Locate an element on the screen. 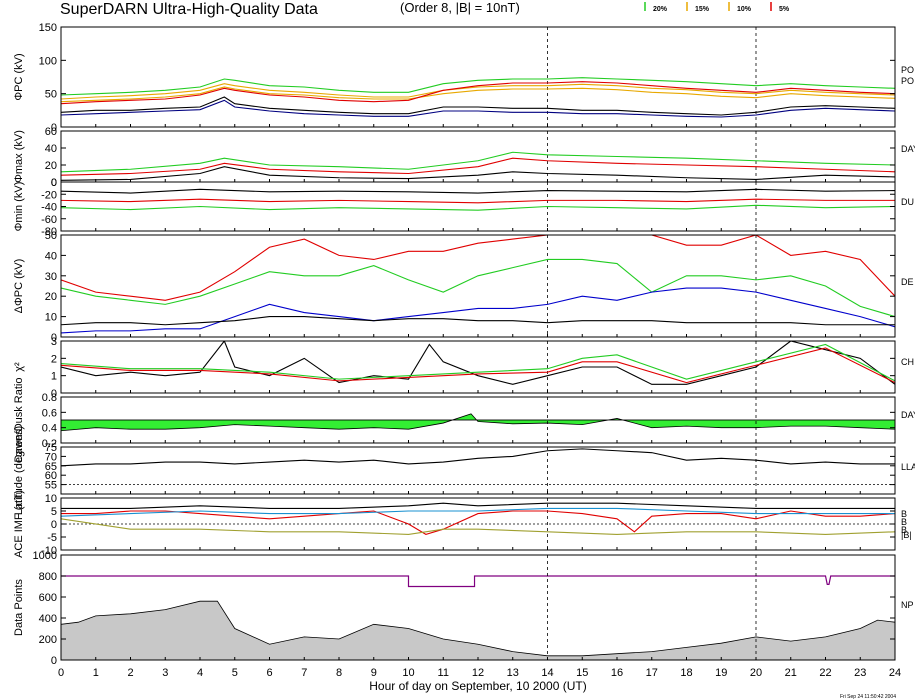 This screenshot has height=700, width=915. x-tick-label: 19 is located at coordinates (721, 673).